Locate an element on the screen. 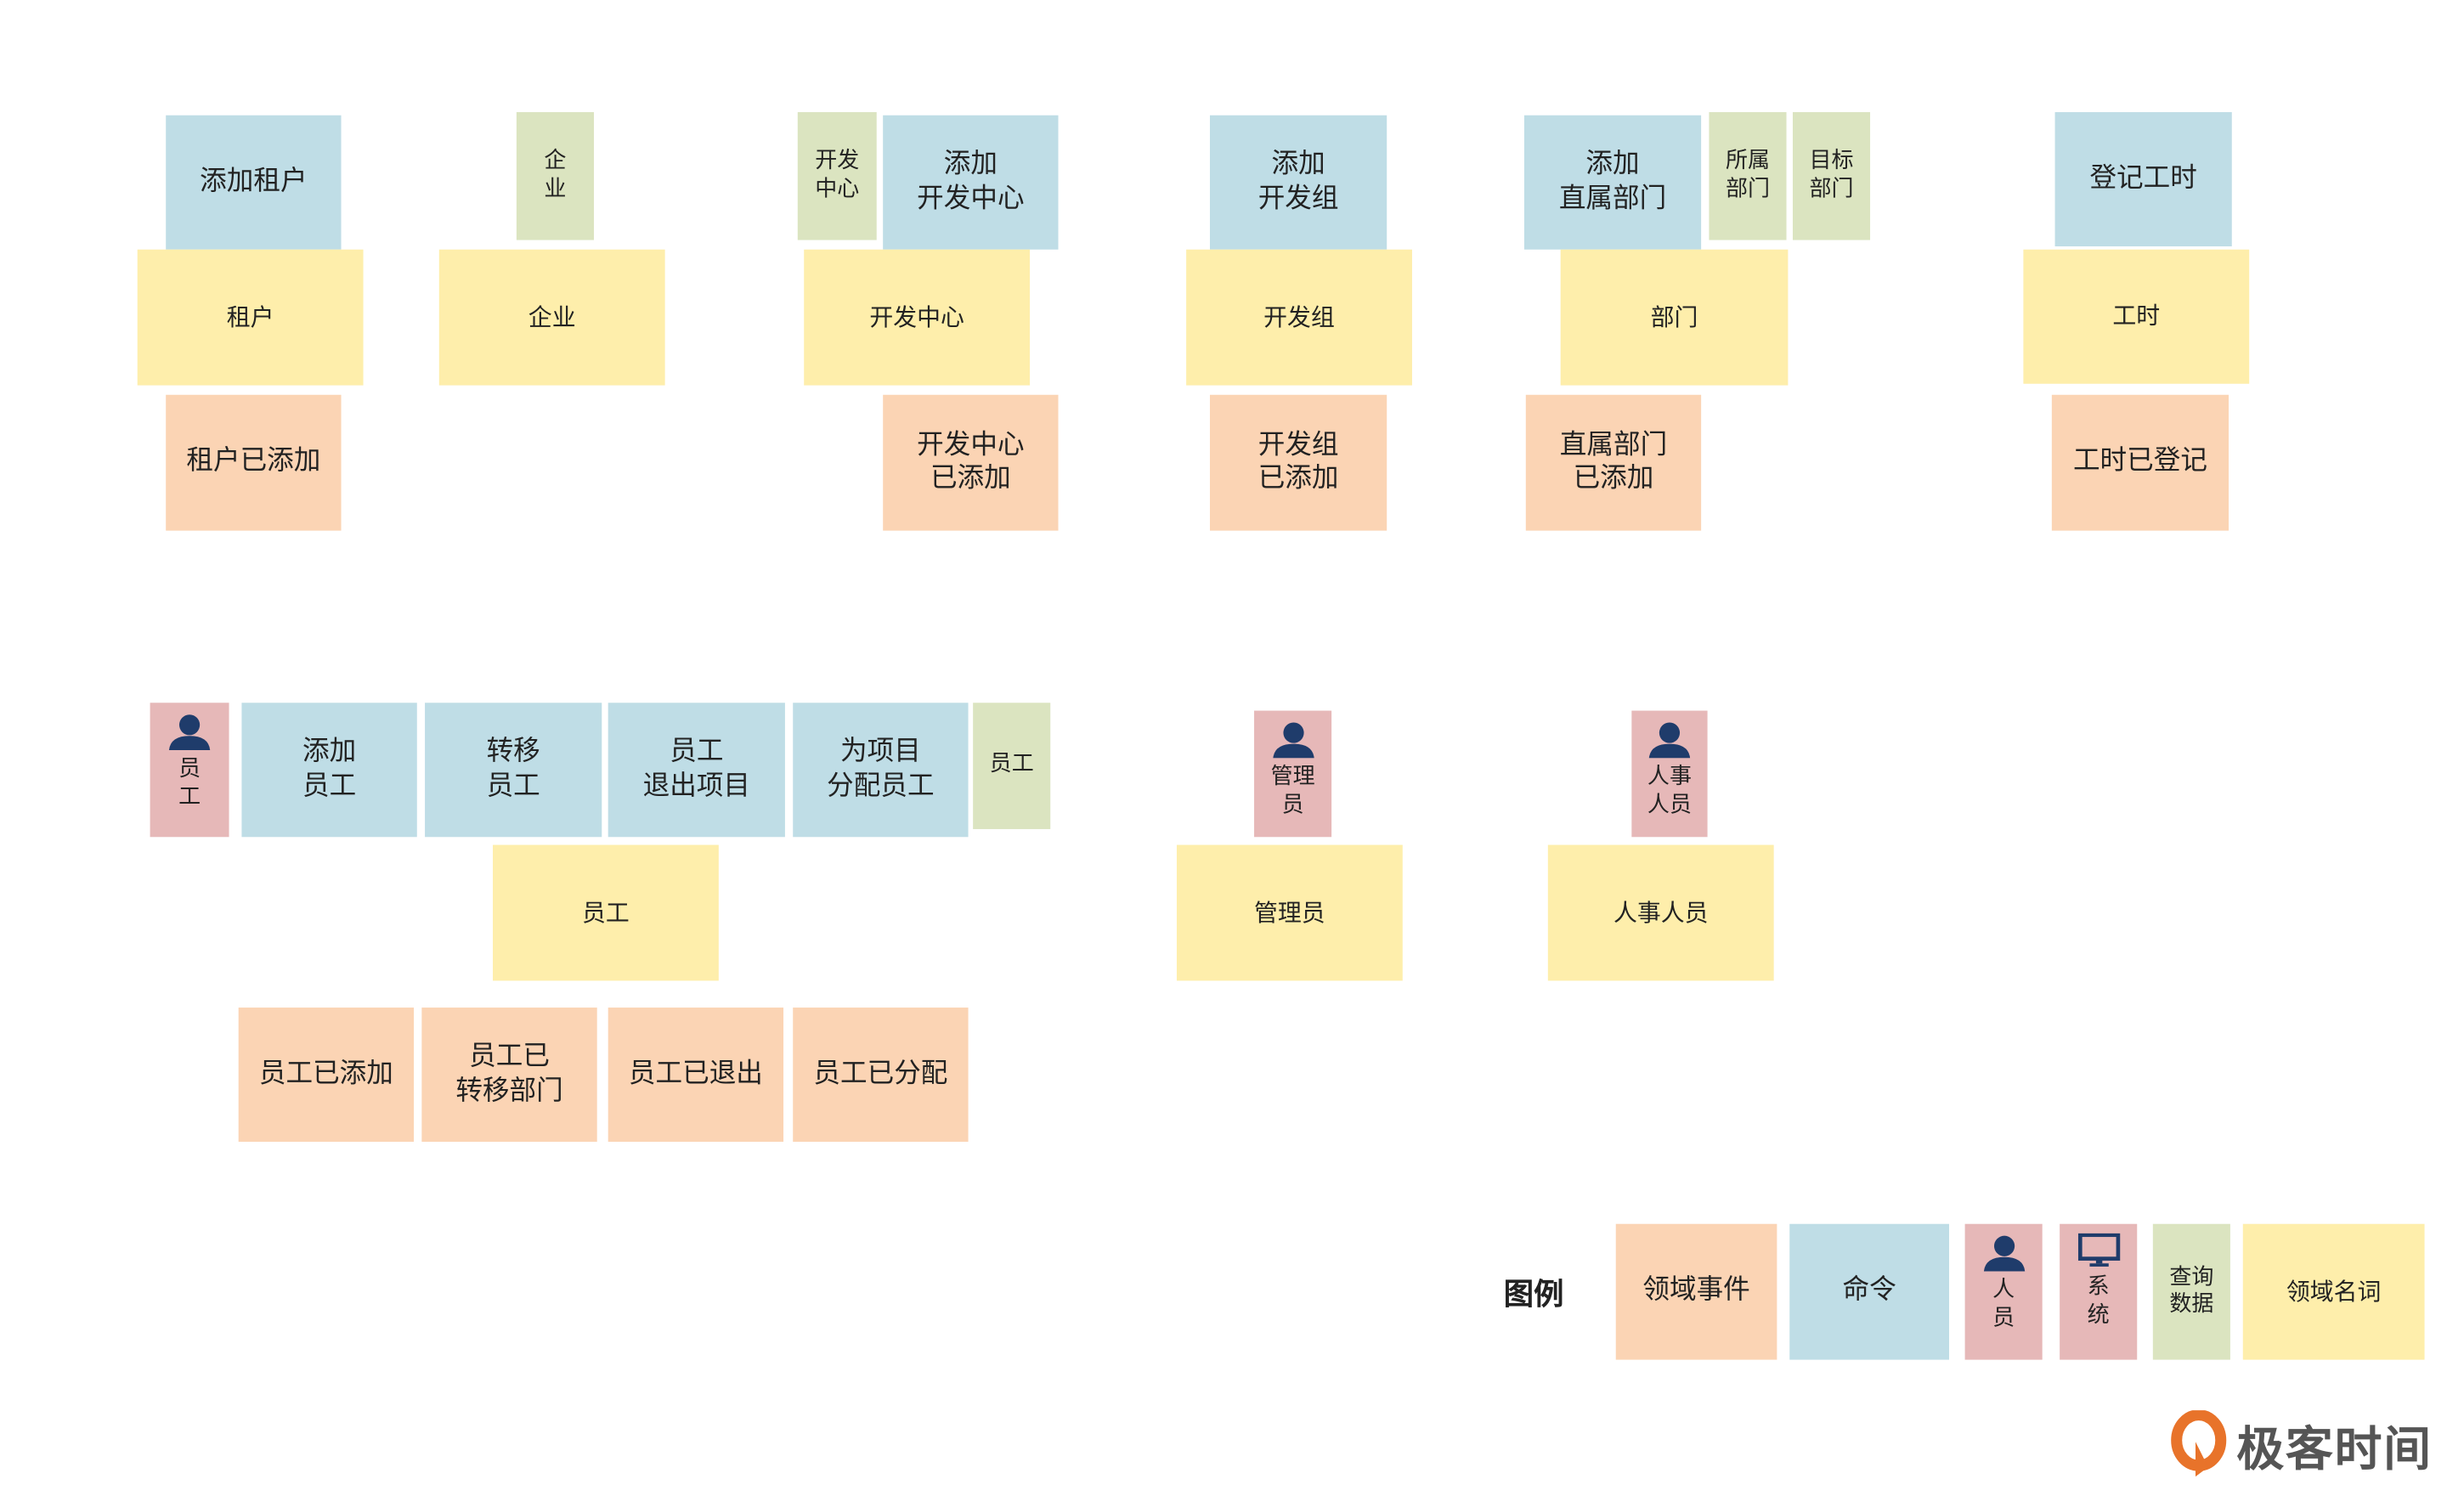  command-transfer-employee: 转移 员工 is located at coordinates (513, 770).